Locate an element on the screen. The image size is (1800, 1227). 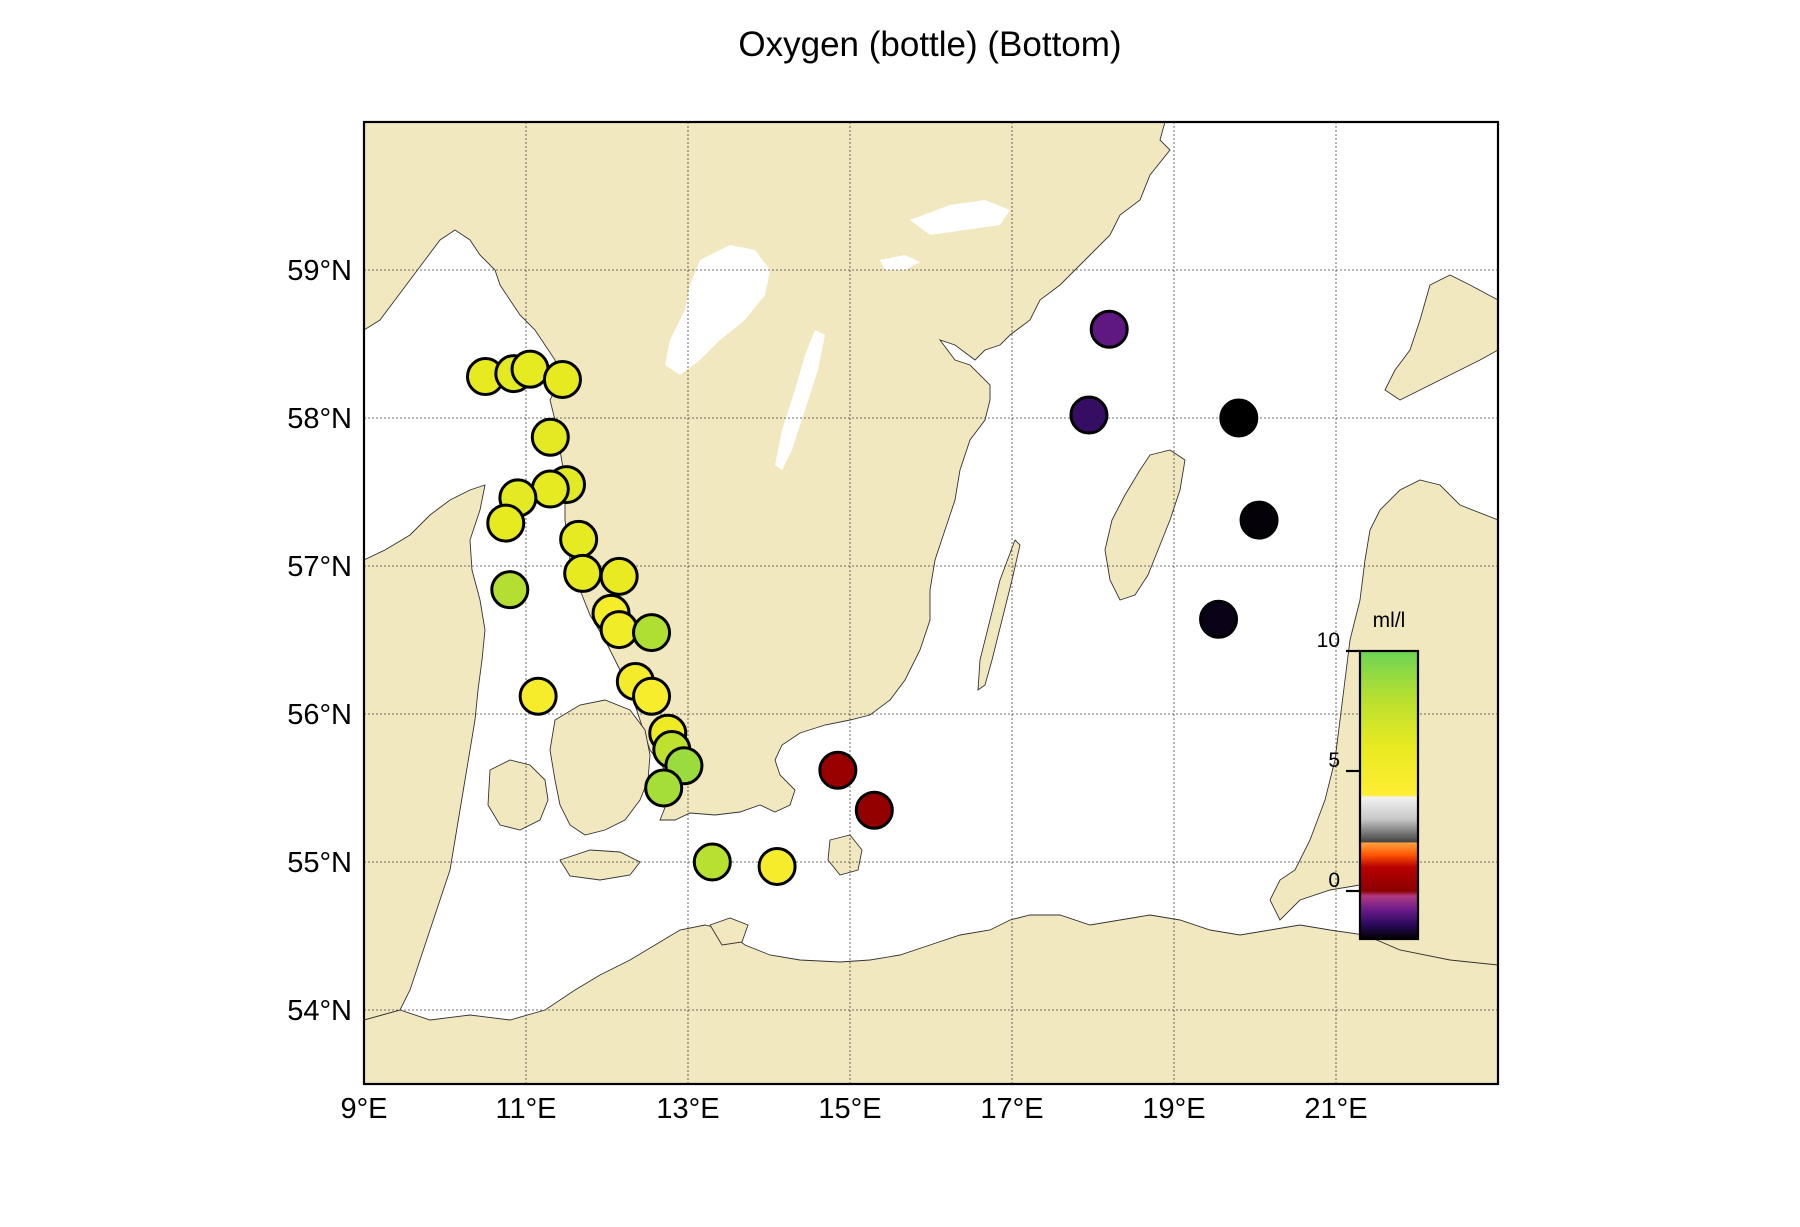
lon-label-2: 13°E is located at coordinates (687, 1109).